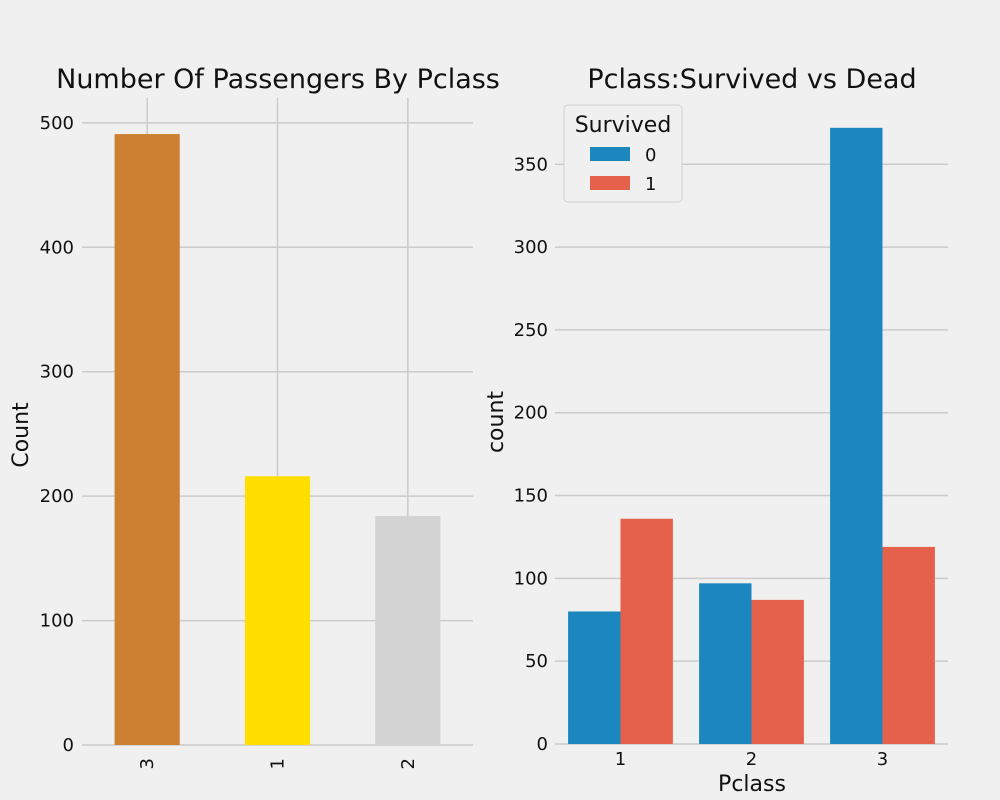  I want to click on right-y-tick-label: 100, so click(531, 578).